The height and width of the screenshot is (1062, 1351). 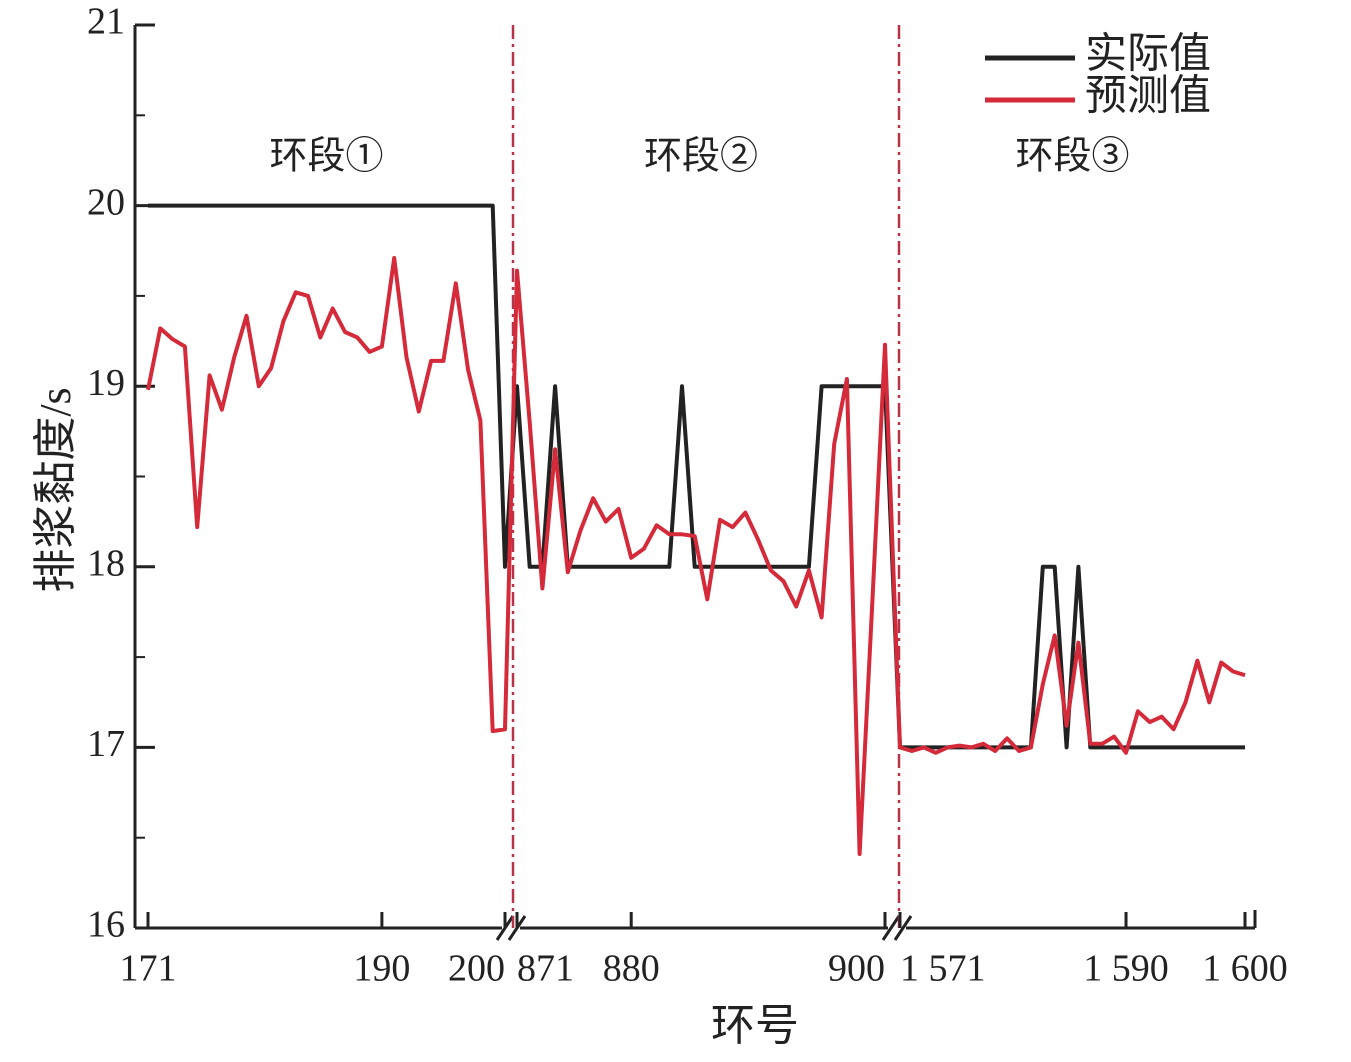 What do you see at coordinates (106, 564) in the screenshot?
I see `y-tick-label: 18` at bounding box center [106, 564].